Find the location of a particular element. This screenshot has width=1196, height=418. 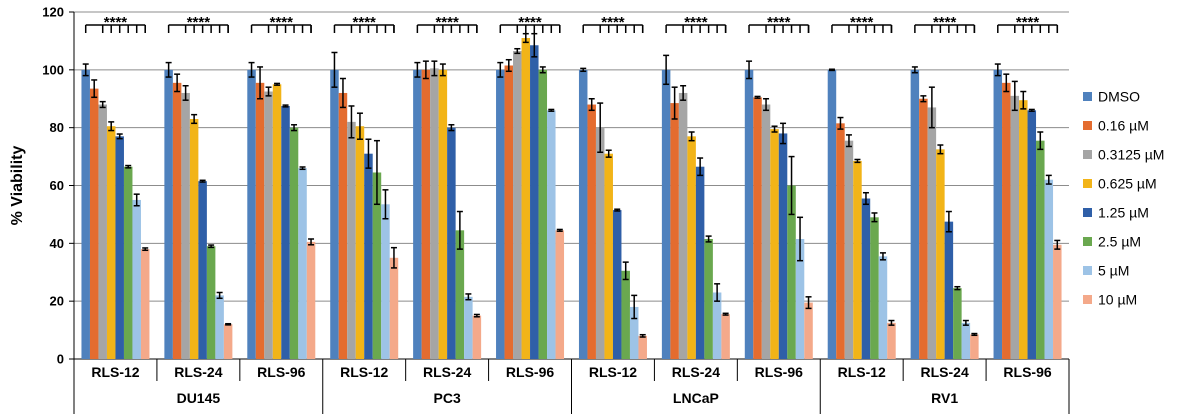

y-tick-label: 0 is located at coordinates (60, 359).